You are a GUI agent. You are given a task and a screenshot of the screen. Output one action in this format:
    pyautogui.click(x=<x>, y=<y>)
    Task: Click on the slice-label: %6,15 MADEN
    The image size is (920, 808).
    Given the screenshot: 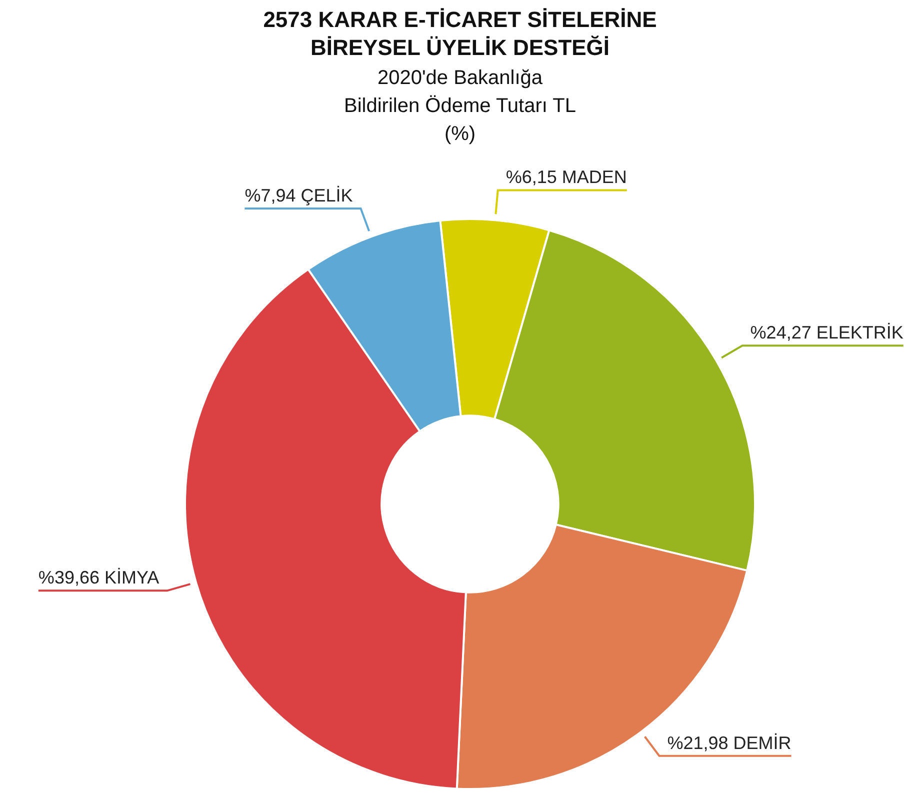 What is the action you would take?
    pyautogui.click(x=566, y=177)
    